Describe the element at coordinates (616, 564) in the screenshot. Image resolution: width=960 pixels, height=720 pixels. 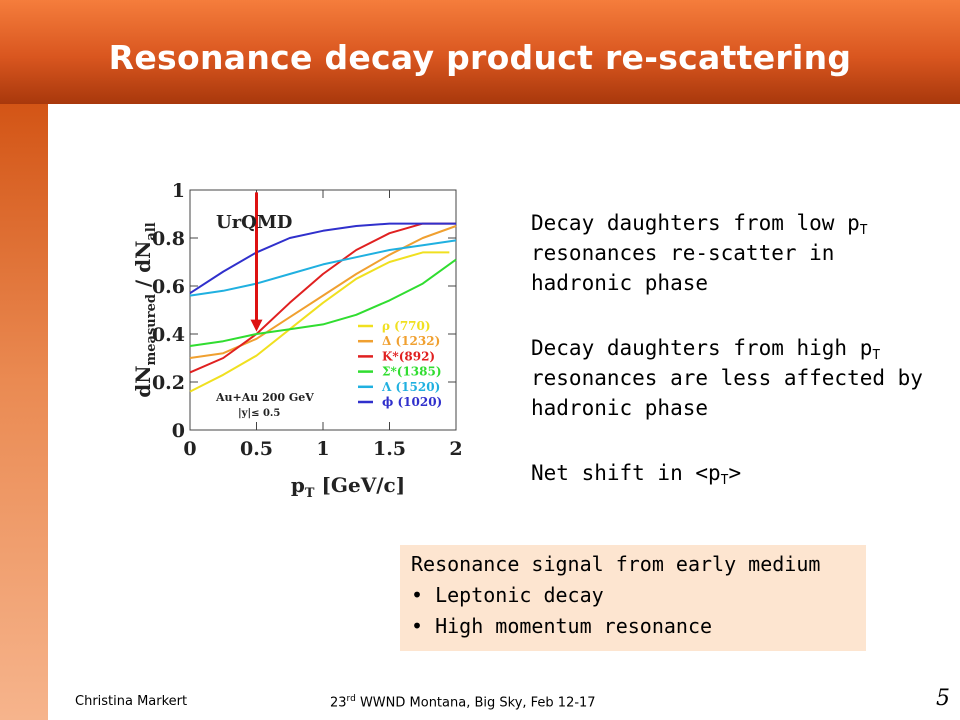
I see `summary-line: Resonance signal from early medium` at that location.